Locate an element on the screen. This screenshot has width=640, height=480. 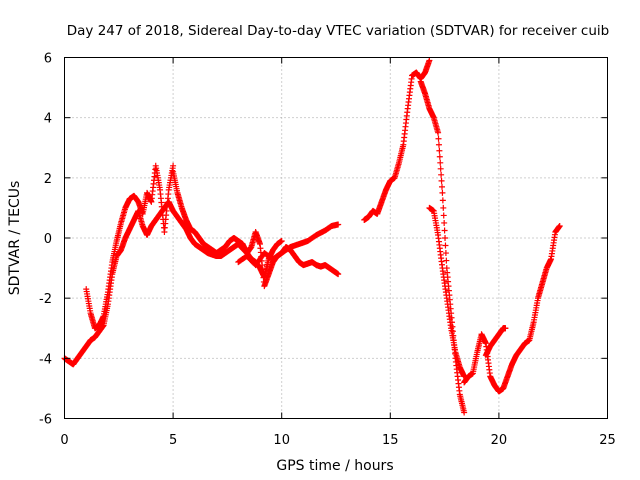
series-secondary-drop-16.8-18.4h is located at coordinates (447, 292).